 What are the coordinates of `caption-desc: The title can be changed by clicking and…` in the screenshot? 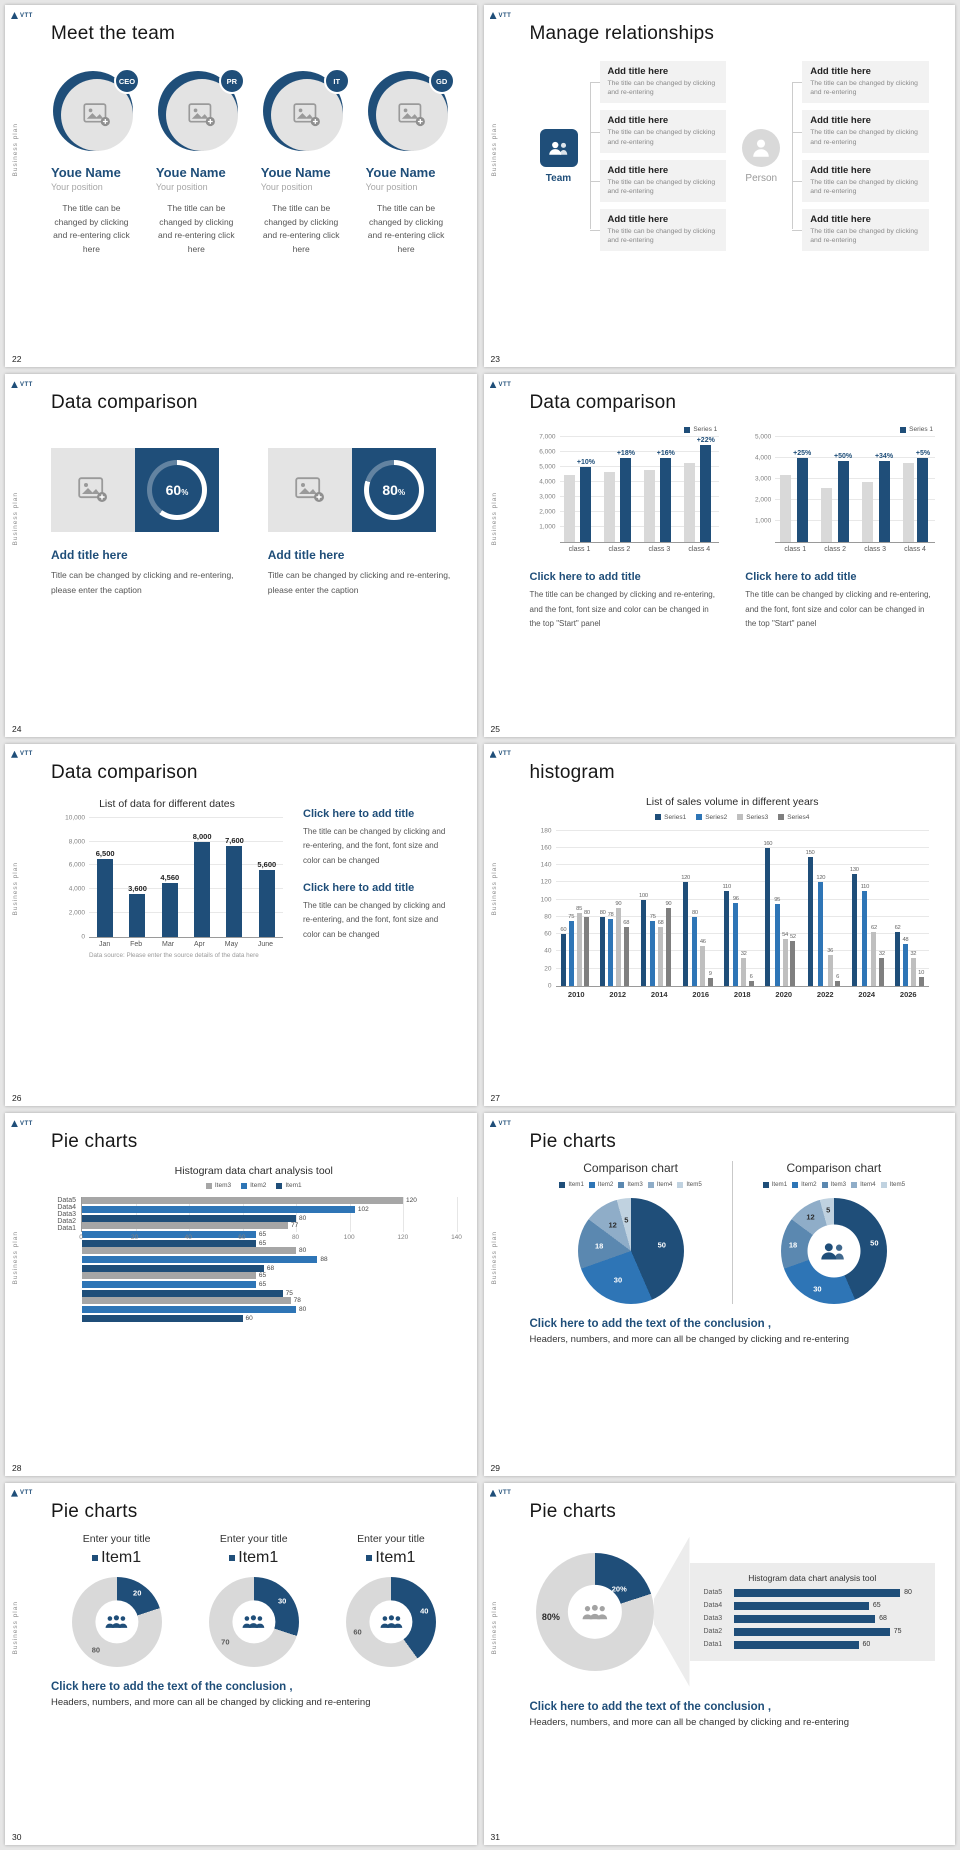 It's located at (374, 845).